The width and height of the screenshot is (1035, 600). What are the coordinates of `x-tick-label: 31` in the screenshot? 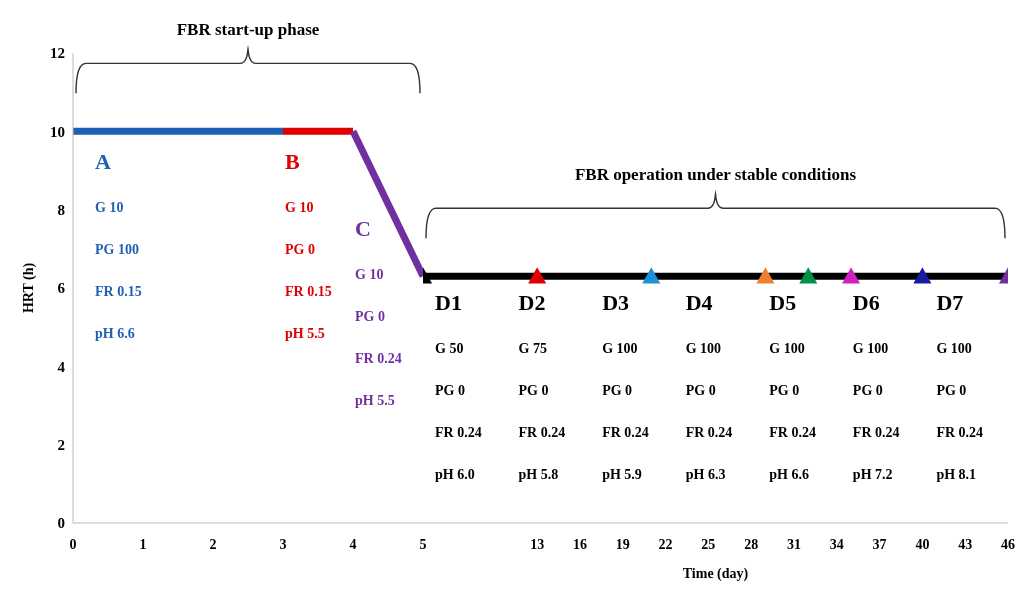 It's located at (793, 544).